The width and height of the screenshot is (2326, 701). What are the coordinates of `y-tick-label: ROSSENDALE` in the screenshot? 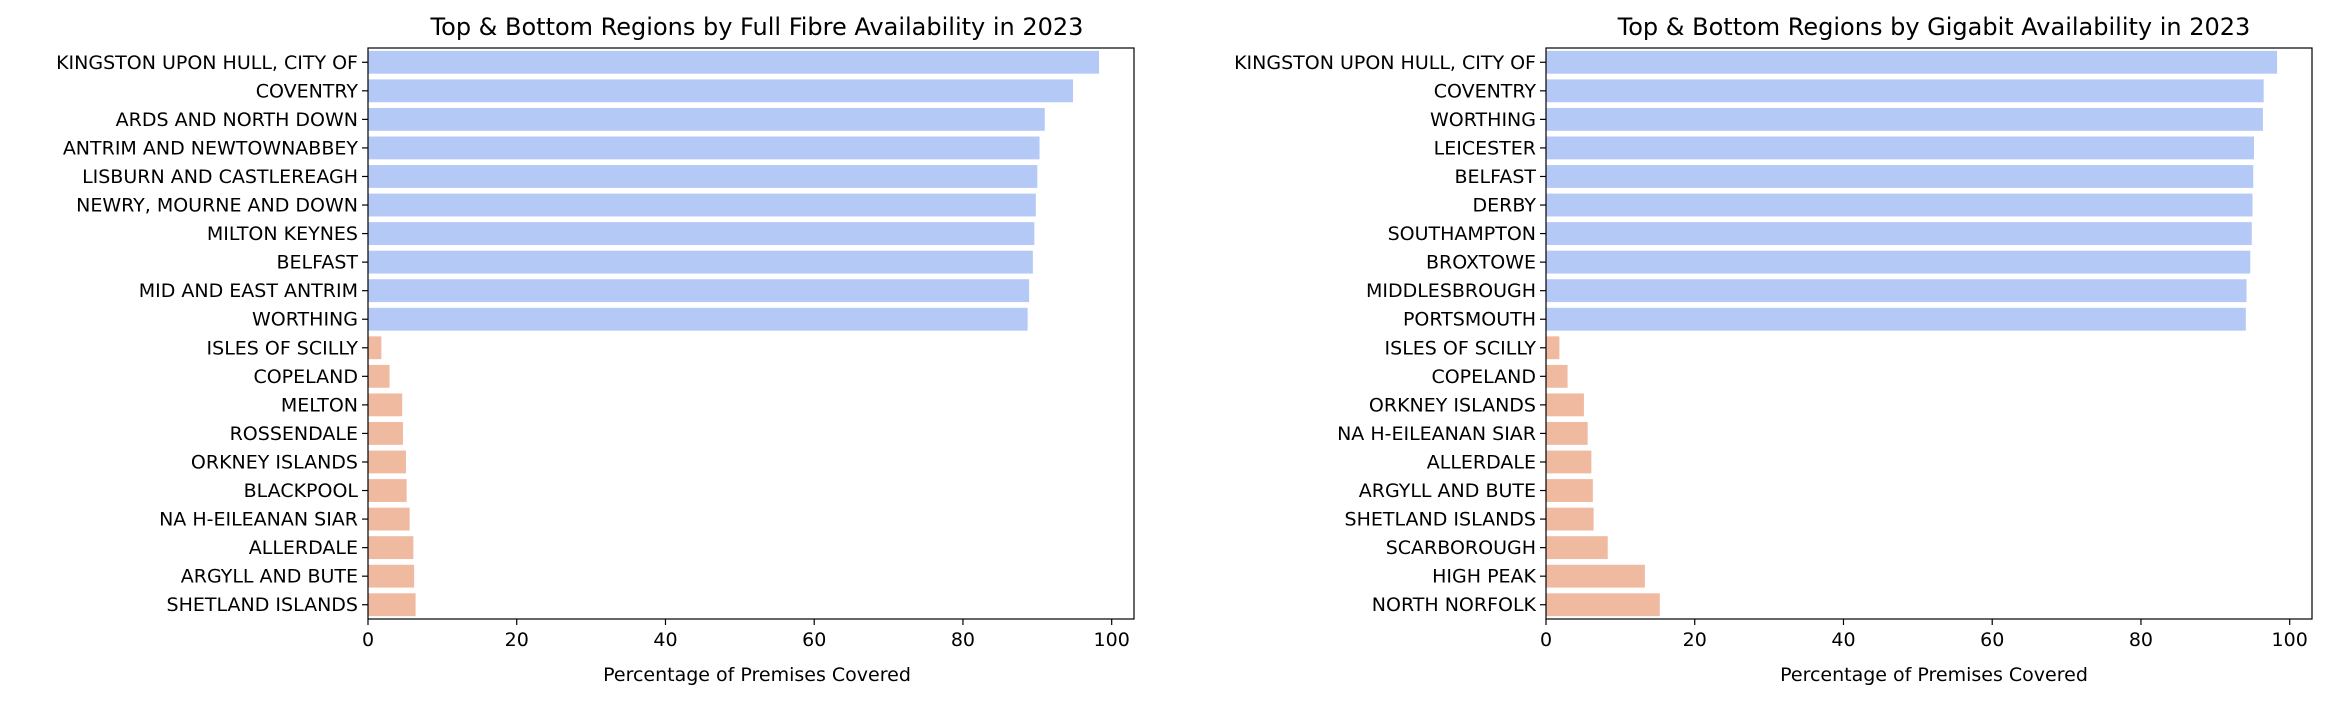 It's located at (294, 434).